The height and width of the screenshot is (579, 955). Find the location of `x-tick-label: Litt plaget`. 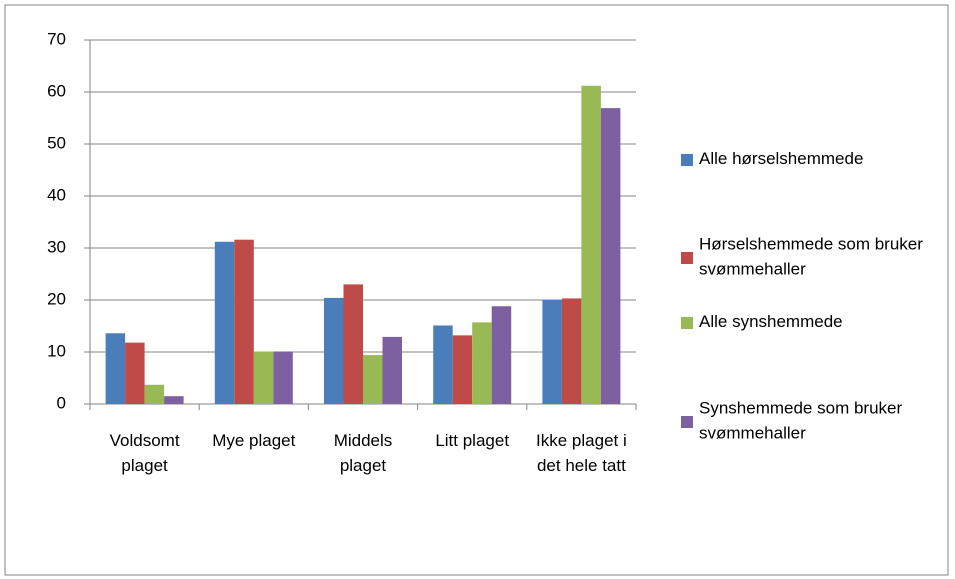

x-tick-label: Litt plaget is located at coordinates (472, 440).